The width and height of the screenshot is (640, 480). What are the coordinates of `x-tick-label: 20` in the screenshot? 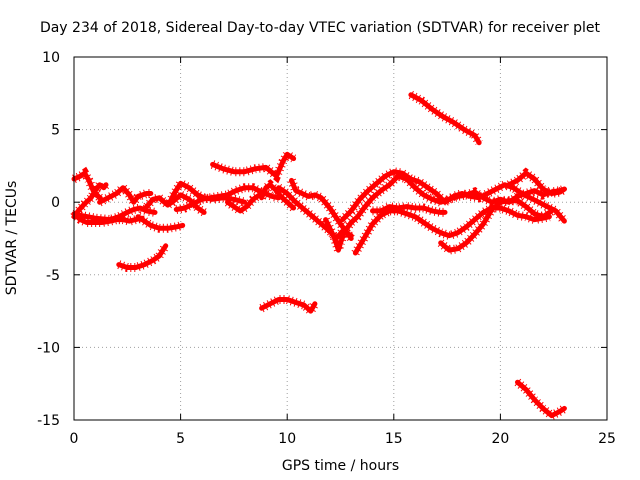 It's located at (500, 439).